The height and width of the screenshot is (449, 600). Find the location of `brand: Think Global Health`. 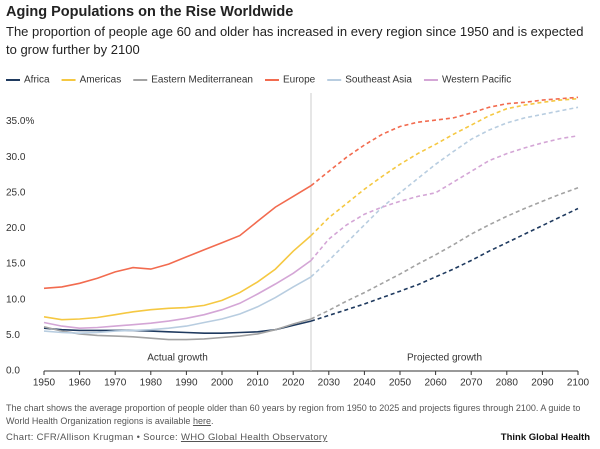

brand: Think Global Health is located at coordinates (545, 437).